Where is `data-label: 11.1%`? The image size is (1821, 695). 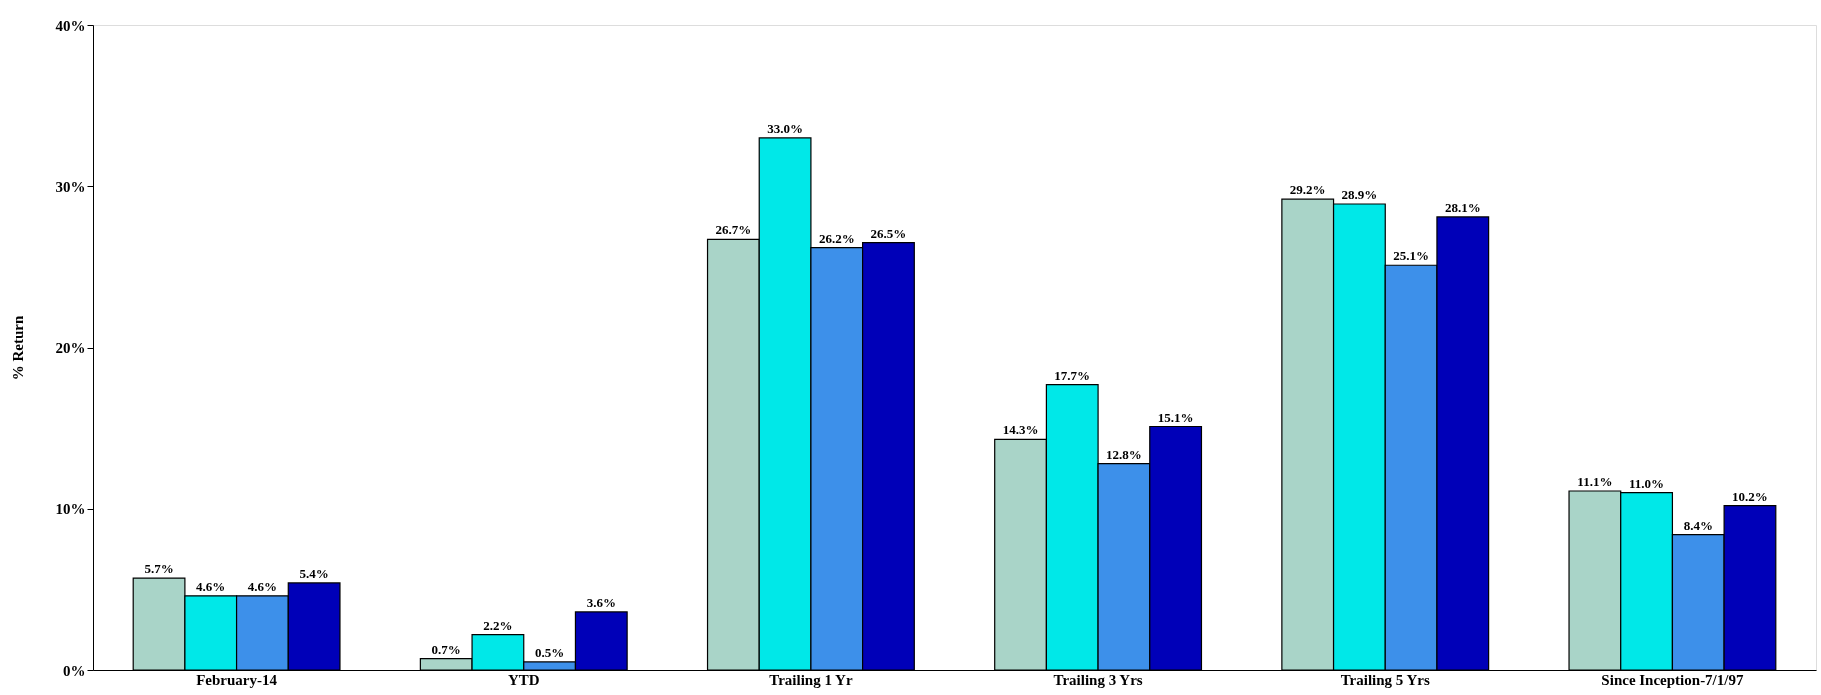
data-label: 11.1% is located at coordinates (1595, 482).